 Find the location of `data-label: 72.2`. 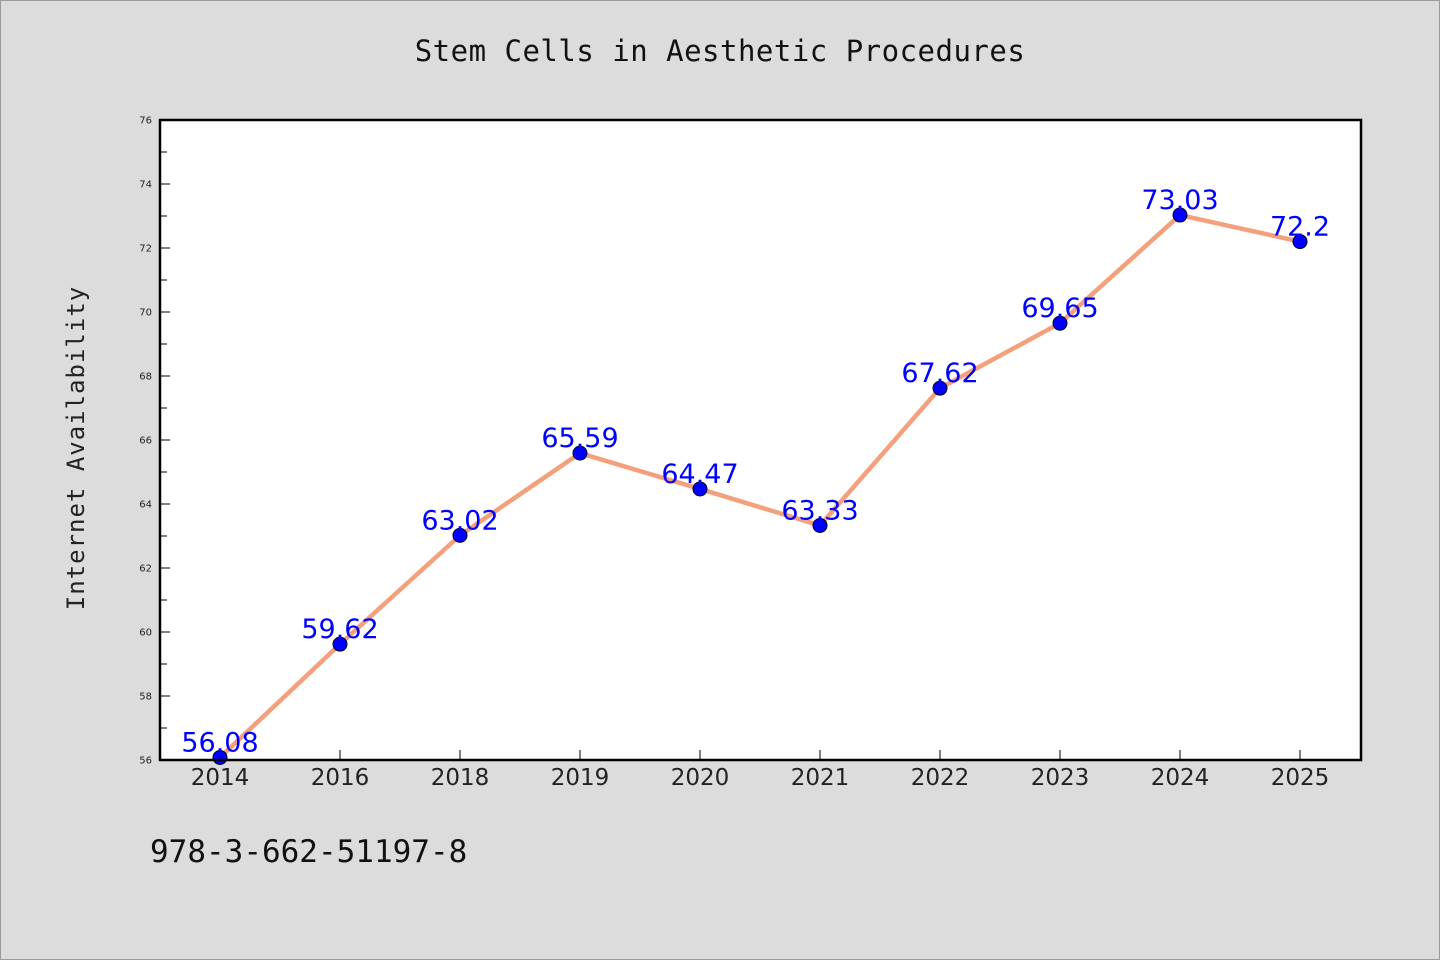

data-label: 72.2 is located at coordinates (1300, 227).